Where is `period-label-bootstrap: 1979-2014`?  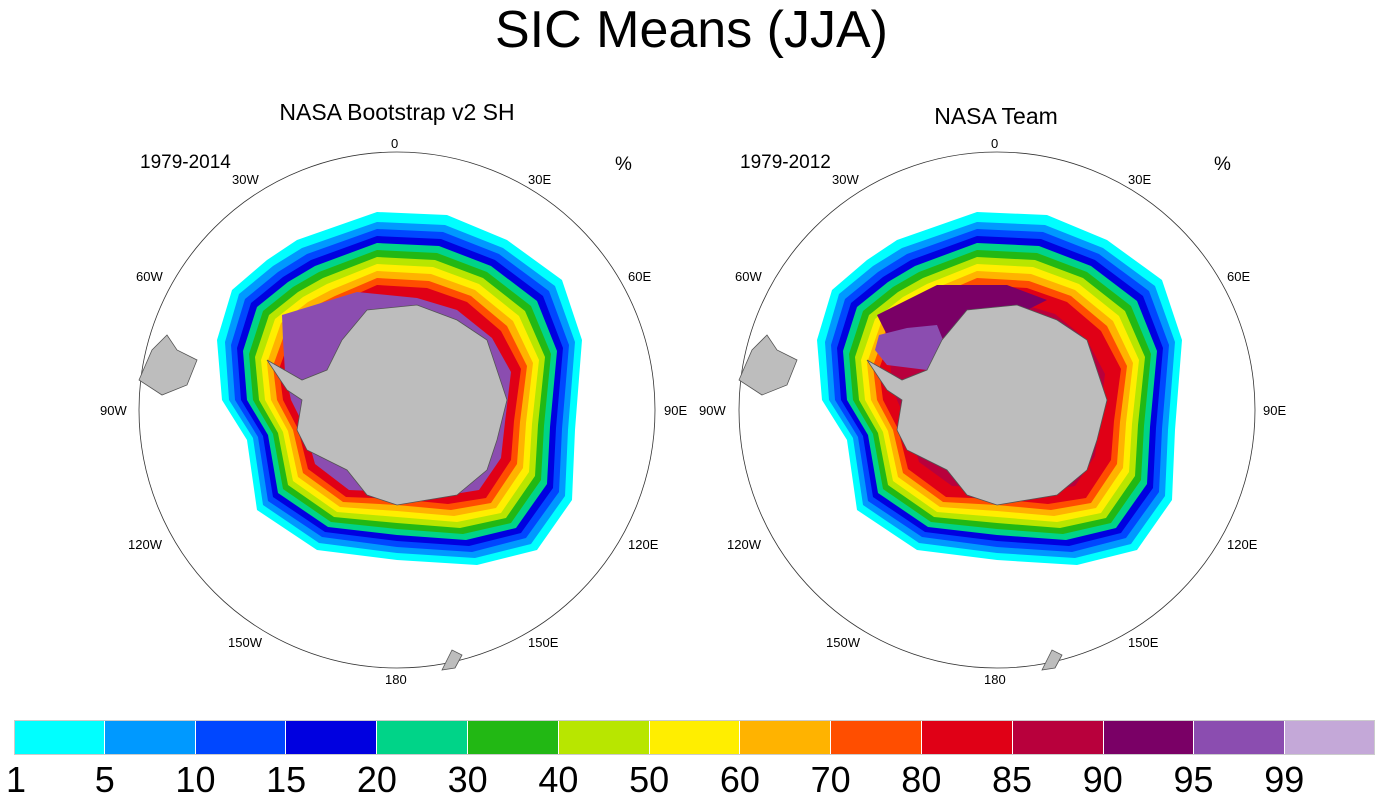 period-label-bootstrap: 1979-2014 is located at coordinates (185, 162).